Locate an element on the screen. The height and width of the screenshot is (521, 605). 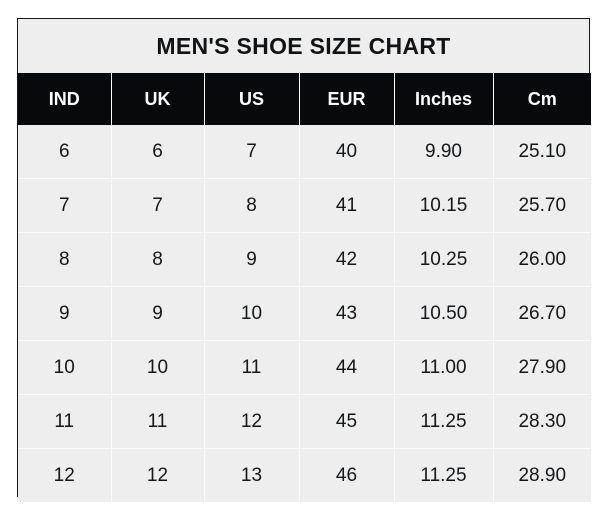
table-header: IND UK US EUR Inches Cm is located at coordinates (304, 99).